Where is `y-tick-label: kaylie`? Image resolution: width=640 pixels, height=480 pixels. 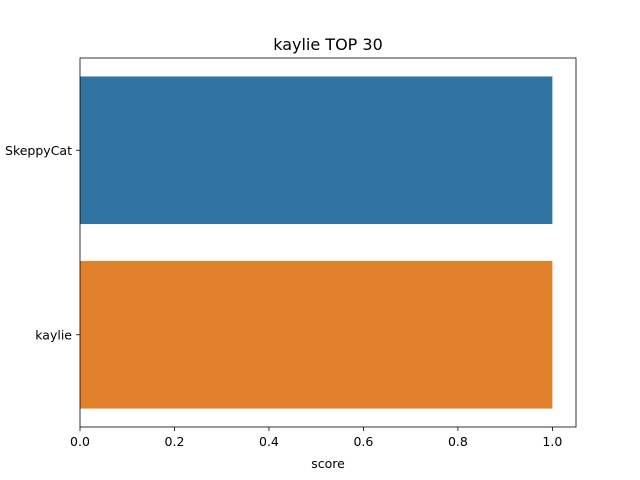
y-tick-label: kaylie is located at coordinates (53, 334).